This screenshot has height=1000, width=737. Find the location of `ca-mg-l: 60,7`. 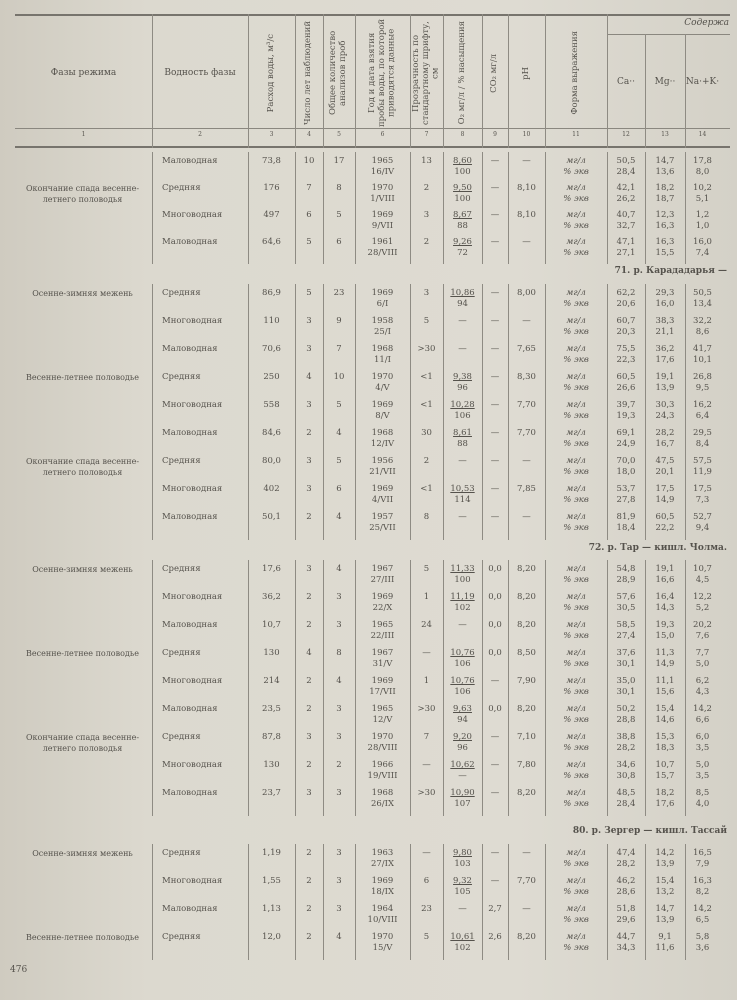

ca-mg-l: 60,7 is located at coordinates (626, 321).